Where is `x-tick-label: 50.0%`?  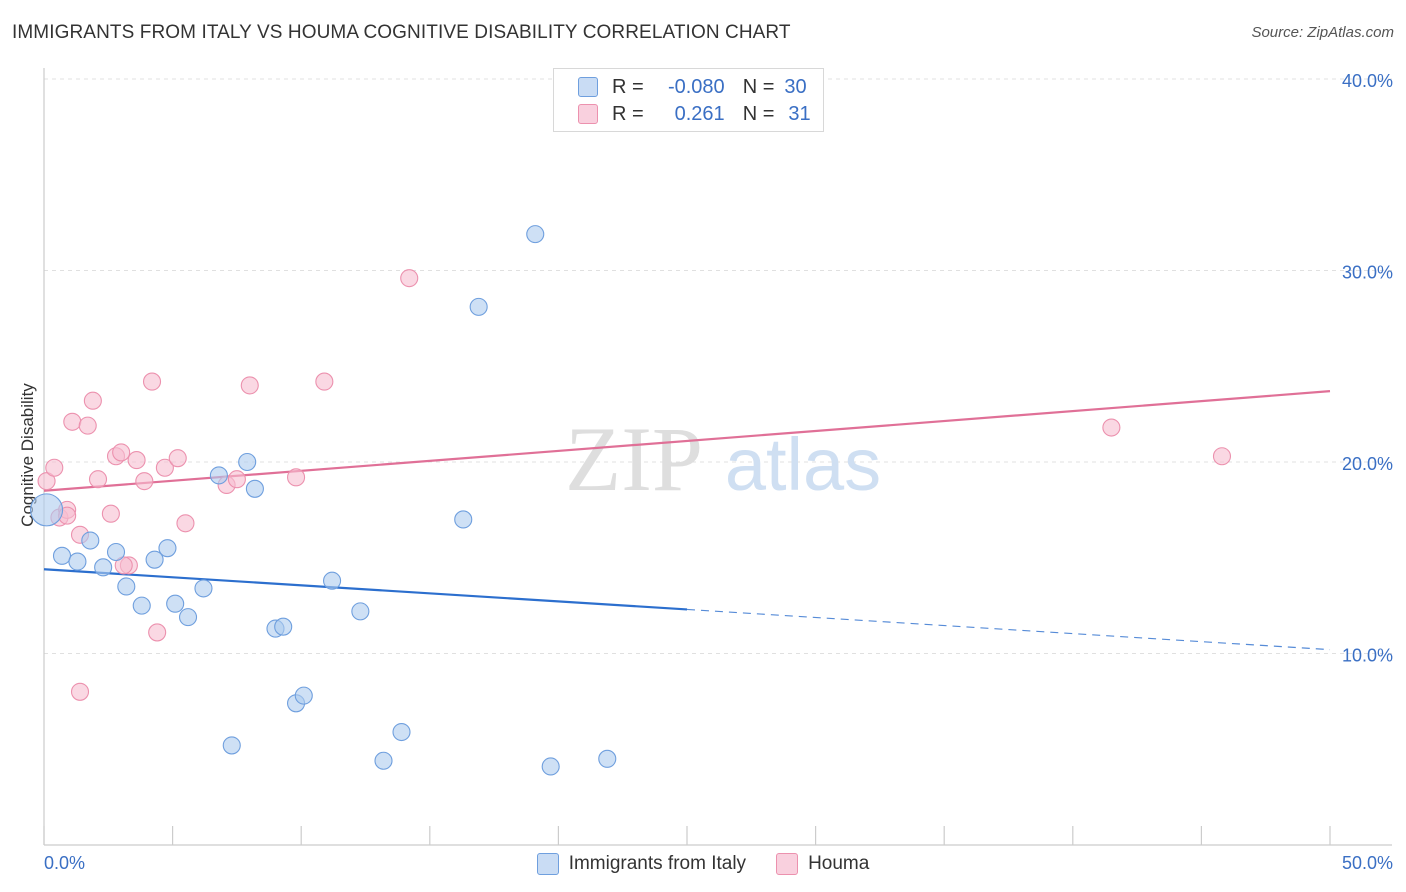
x-tick-label: 50.0% is located at coordinates (1367, 863).